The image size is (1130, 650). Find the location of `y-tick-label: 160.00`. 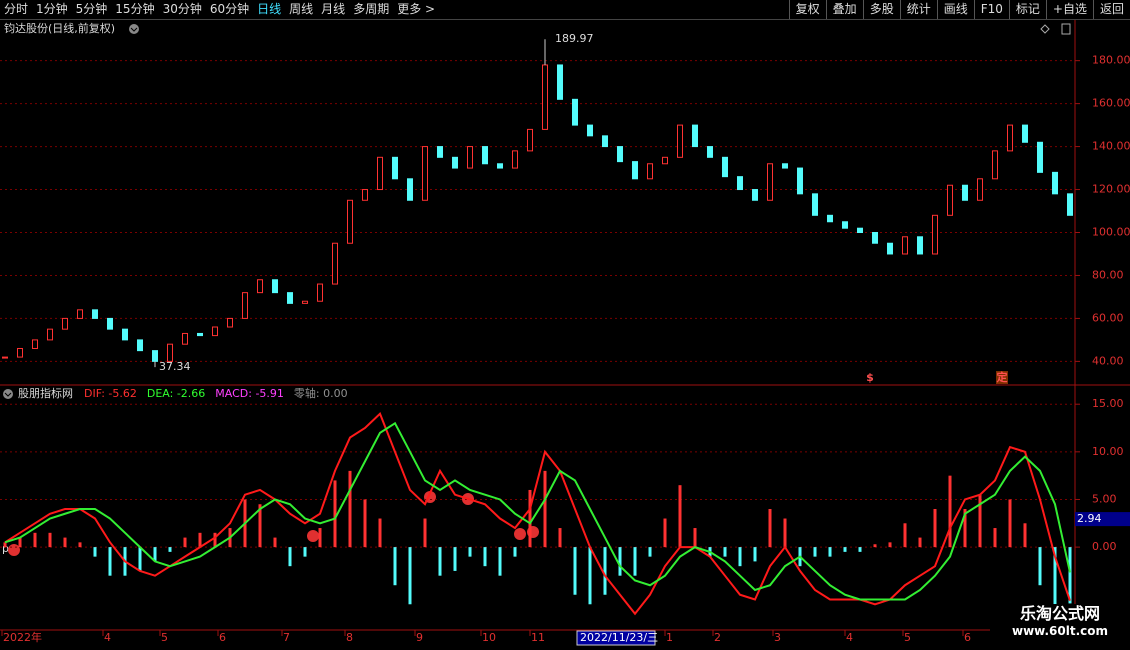

y-tick-label: 160.00 is located at coordinates (1111, 103).